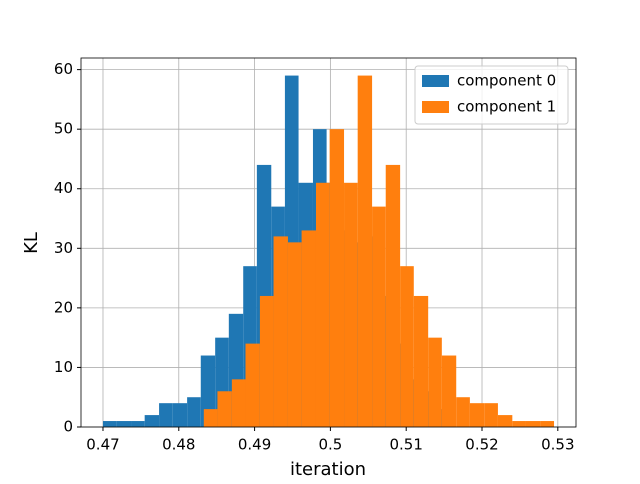  I want to click on x-tick-label: 0.51, so click(405, 445).